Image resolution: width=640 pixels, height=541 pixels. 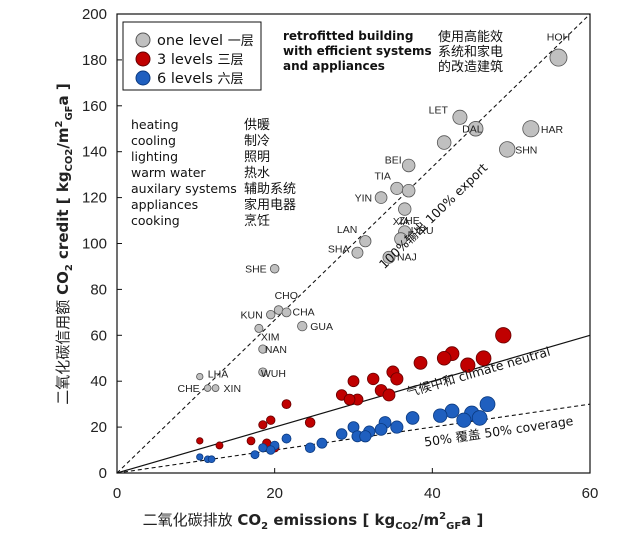 I want to click on y-tick-label: 200, so click(x=94, y=14).